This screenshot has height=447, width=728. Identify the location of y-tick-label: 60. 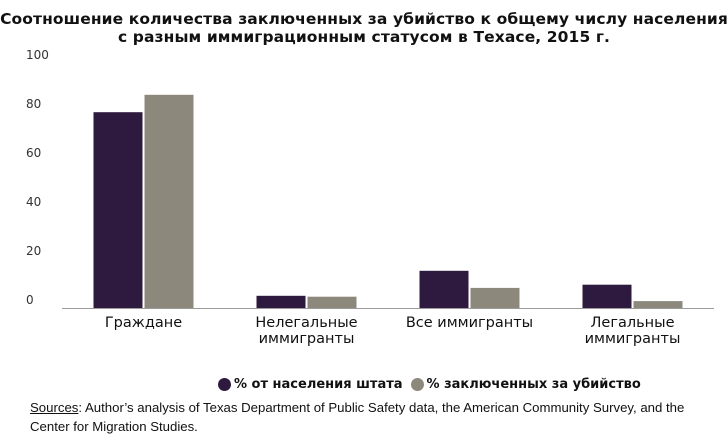
(33, 153).